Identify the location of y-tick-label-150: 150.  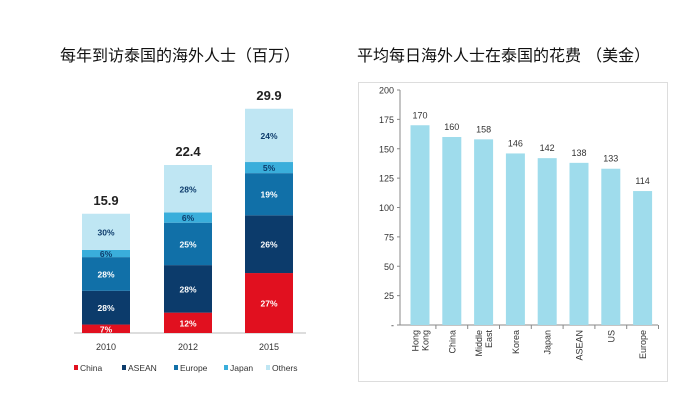
(386, 149).